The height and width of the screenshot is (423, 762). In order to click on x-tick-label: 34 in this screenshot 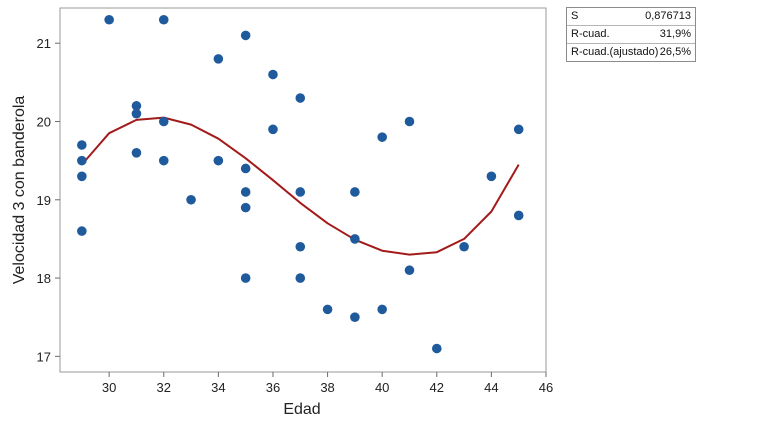, I will do `click(218, 387)`.